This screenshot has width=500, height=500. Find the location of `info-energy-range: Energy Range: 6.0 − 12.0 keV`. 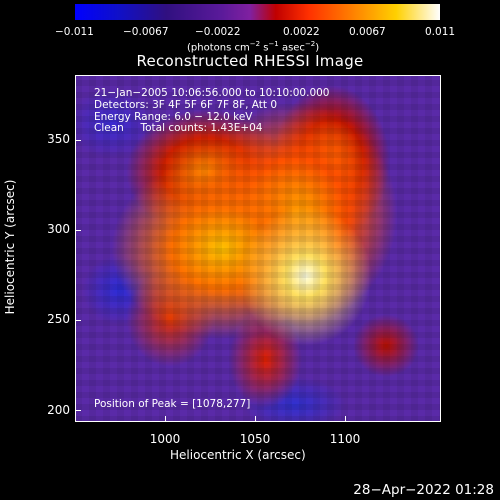

info-energy-range: Energy Range: 6.0 − 12.0 keV is located at coordinates (173, 116).